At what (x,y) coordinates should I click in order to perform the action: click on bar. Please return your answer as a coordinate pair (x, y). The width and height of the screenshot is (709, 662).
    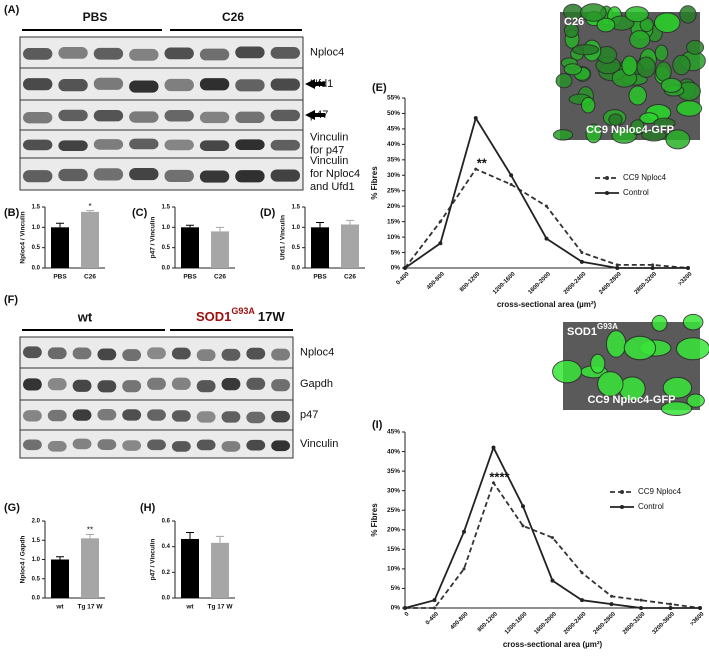
    Looking at the image, I should click on (60, 578).